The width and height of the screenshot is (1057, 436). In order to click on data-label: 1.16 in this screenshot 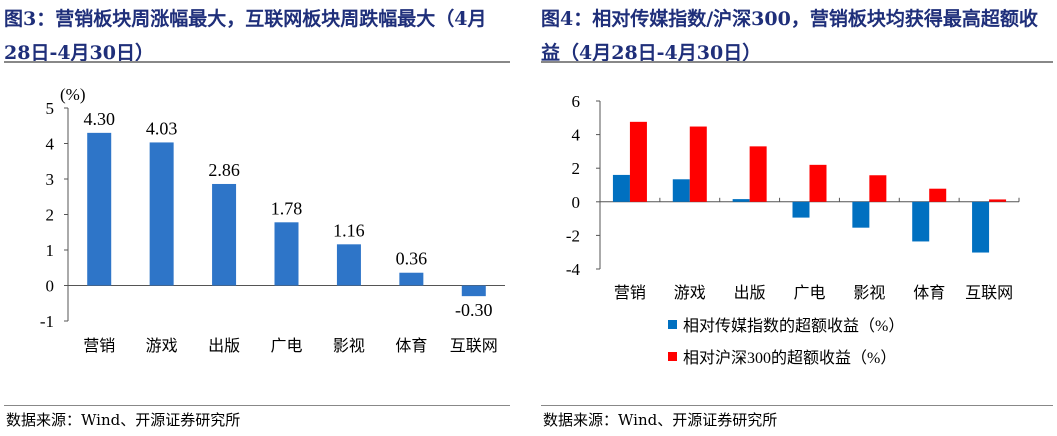, I will do `click(349, 230)`.